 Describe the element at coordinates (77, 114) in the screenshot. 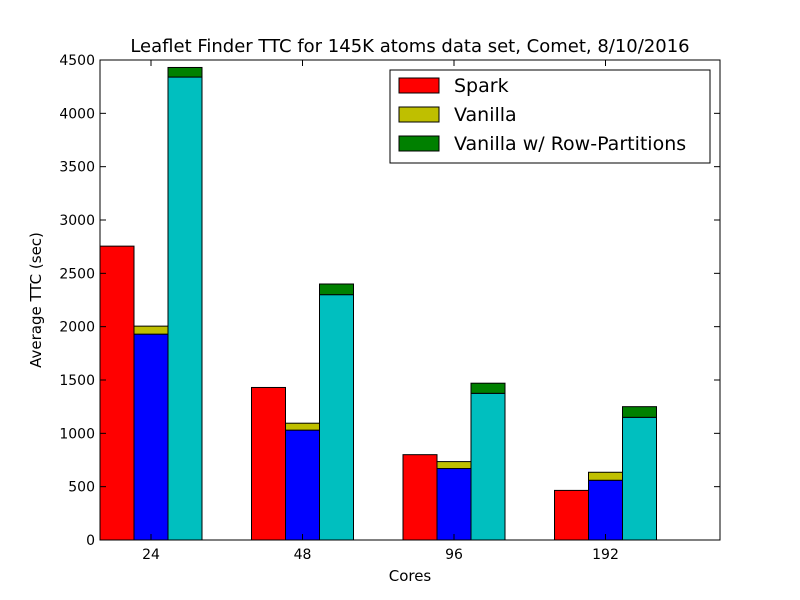

I see `y-tick-label: 4000` at that location.